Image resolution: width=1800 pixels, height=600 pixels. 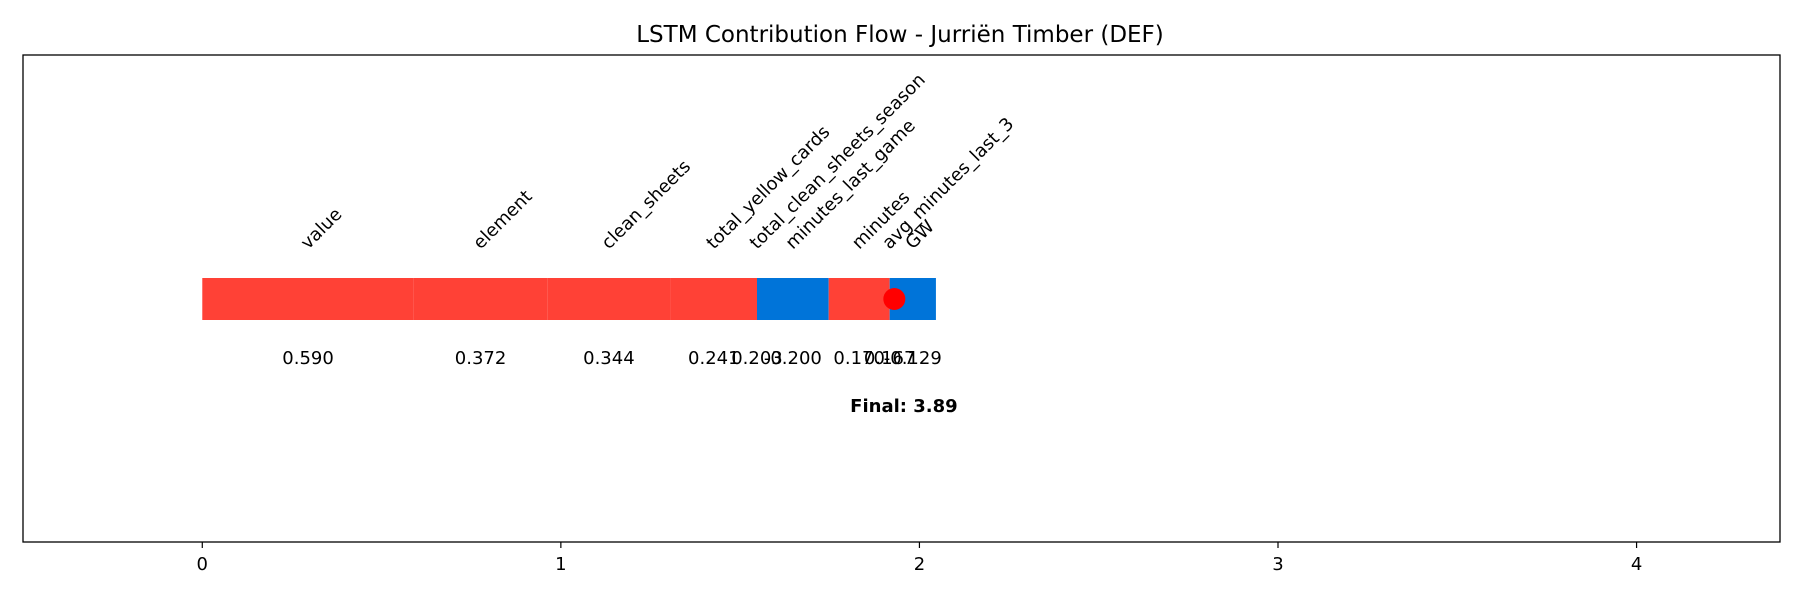 What do you see at coordinates (903, 406) in the screenshot?
I see `final-label: Final: 3.89` at bounding box center [903, 406].